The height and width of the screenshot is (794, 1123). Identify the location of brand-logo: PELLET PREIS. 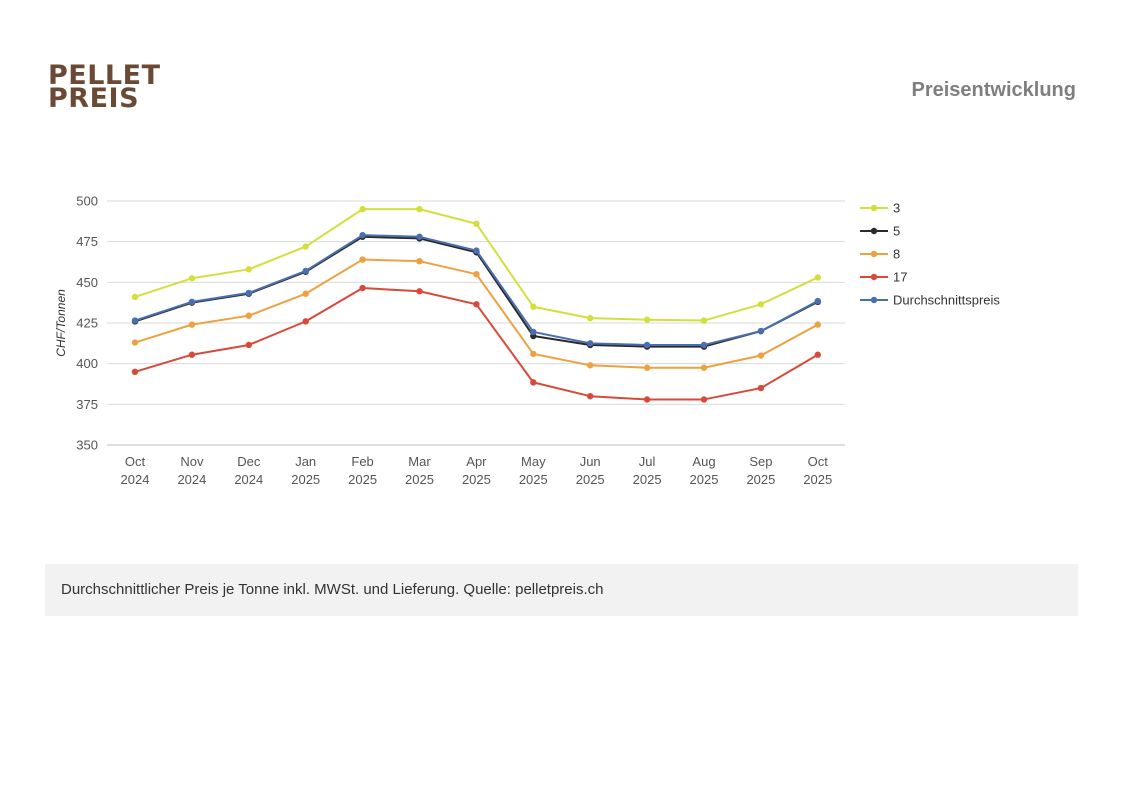
(104, 87).